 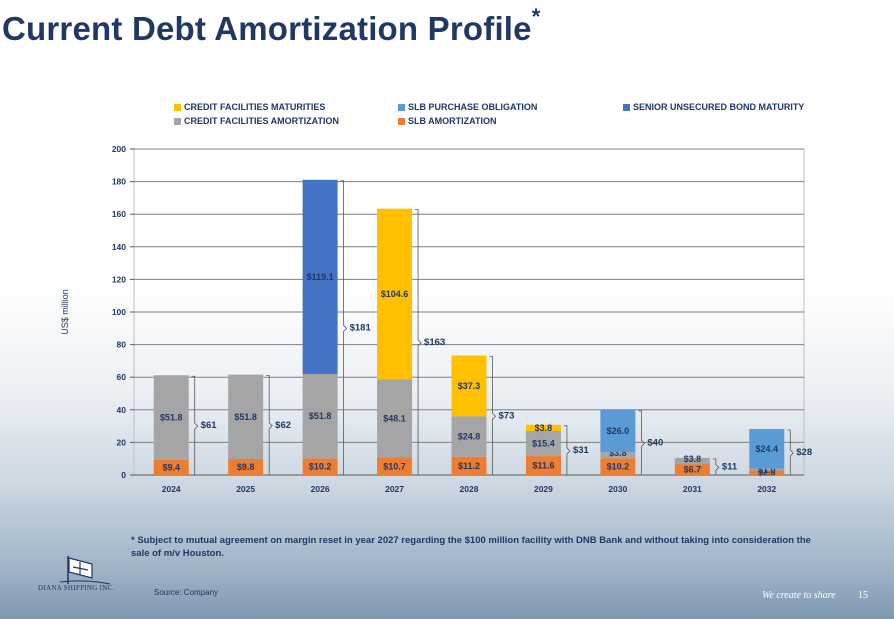 What do you see at coordinates (119, 247) in the screenshot?
I see `y-tick-label: 140` at bounding box center [119, 247].